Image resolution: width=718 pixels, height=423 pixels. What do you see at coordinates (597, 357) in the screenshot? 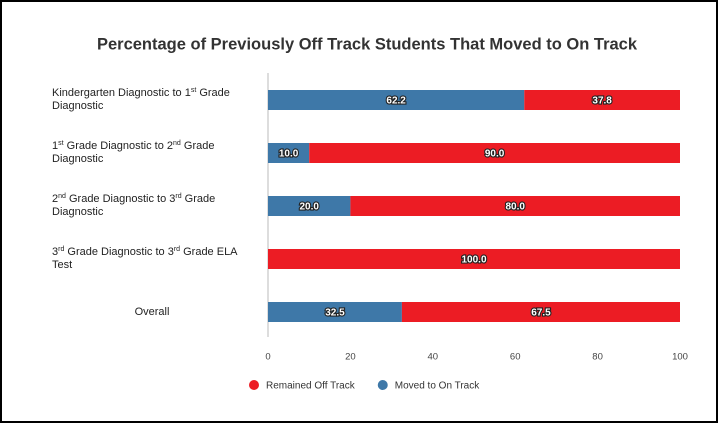
I see `x-tick-label: 80` at bounding box center [597, 357].